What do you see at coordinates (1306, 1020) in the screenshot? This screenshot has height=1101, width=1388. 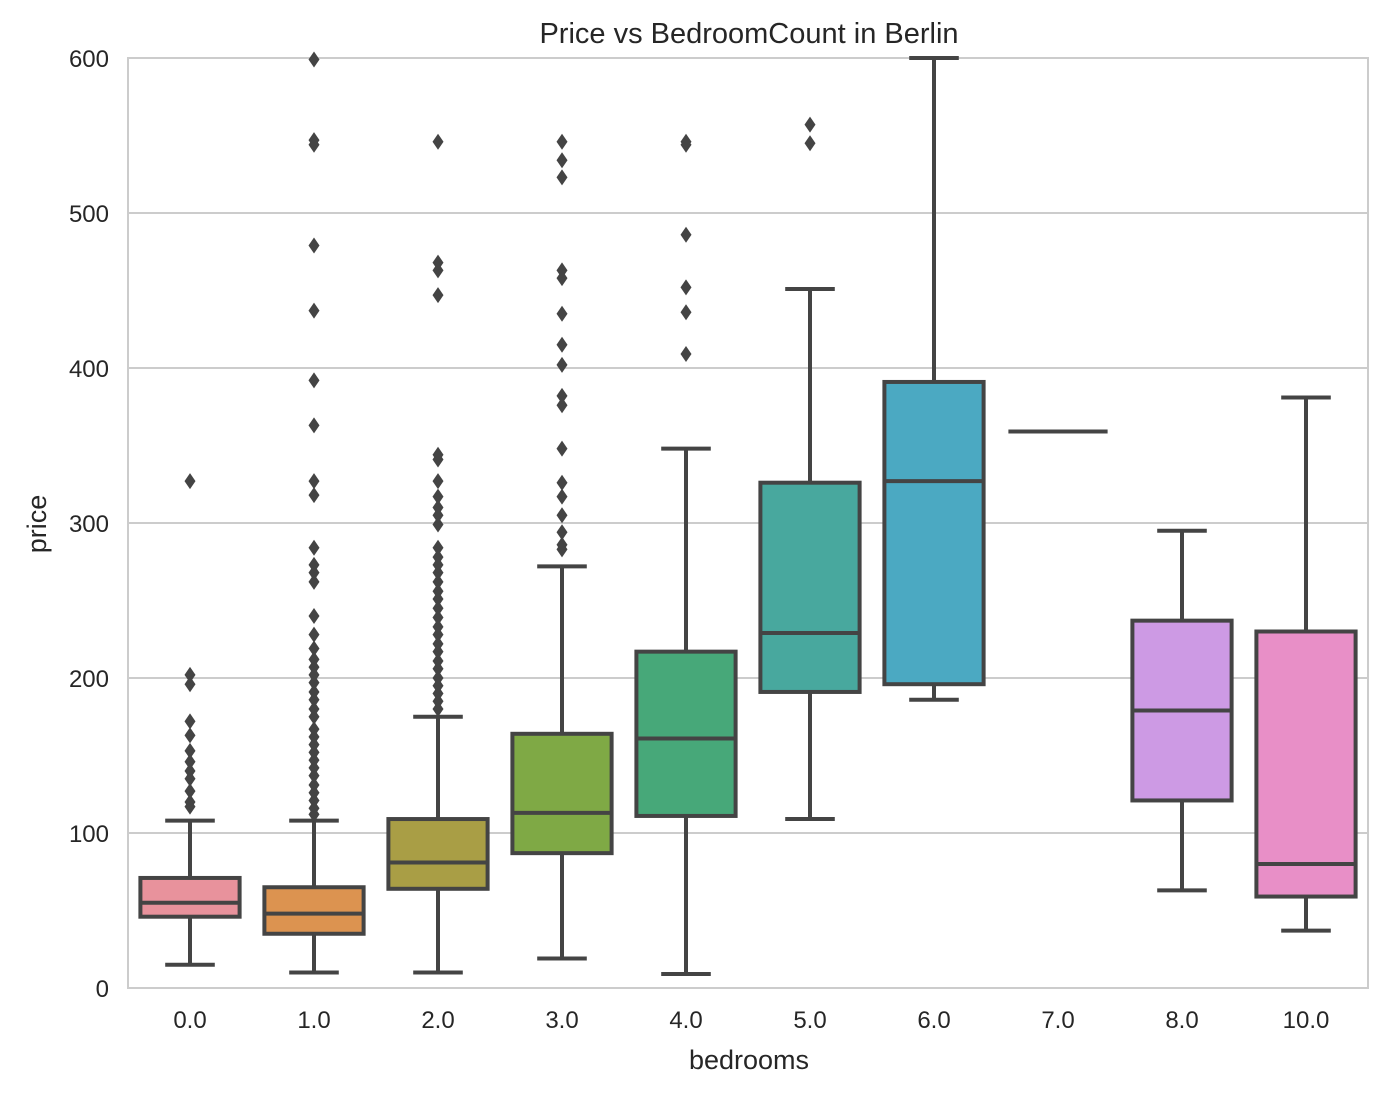 I see `x-tick-label-10.0: 10.0` at bounding box center [1306, 1020].